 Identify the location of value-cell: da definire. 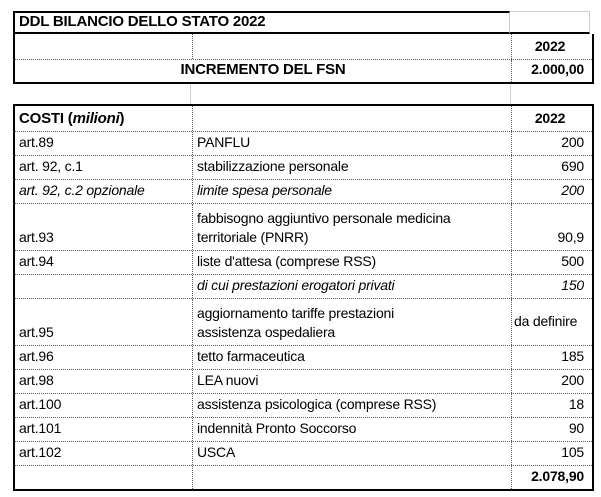
(549, 322).